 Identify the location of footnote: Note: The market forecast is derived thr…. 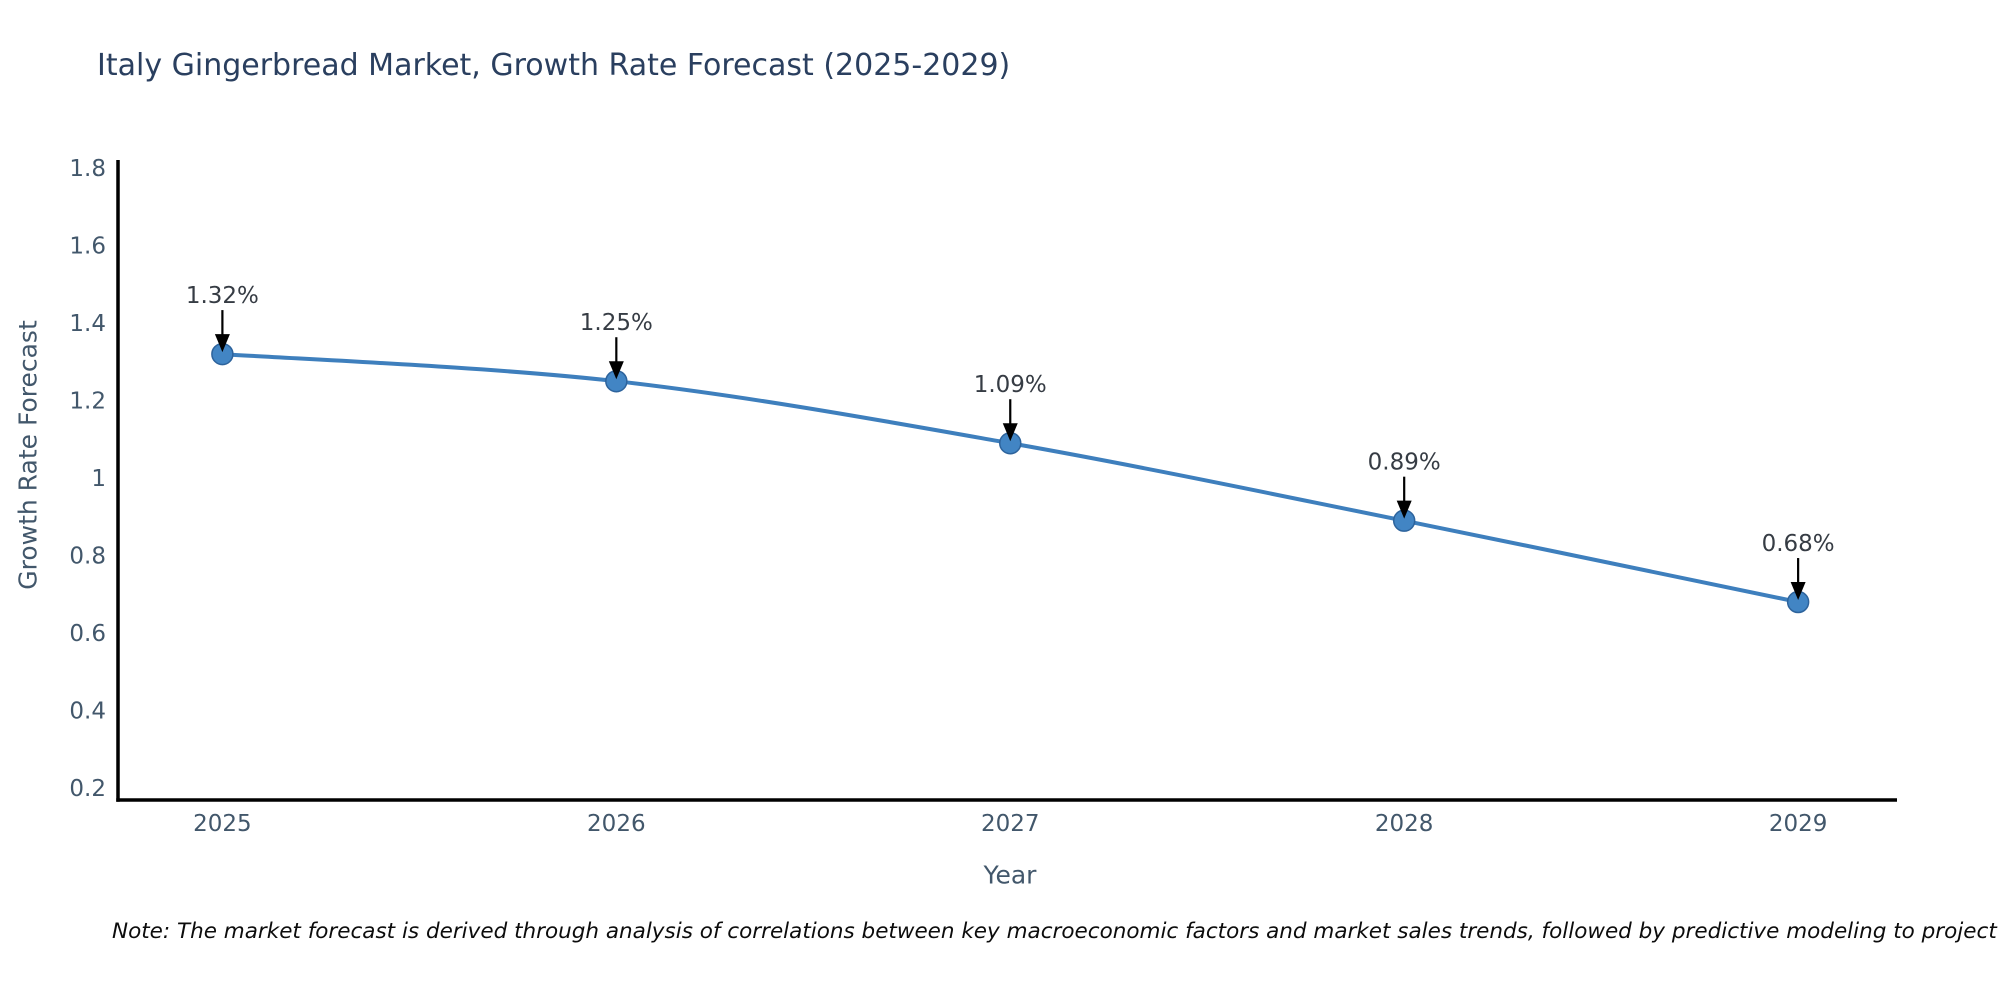
(1056, 931).